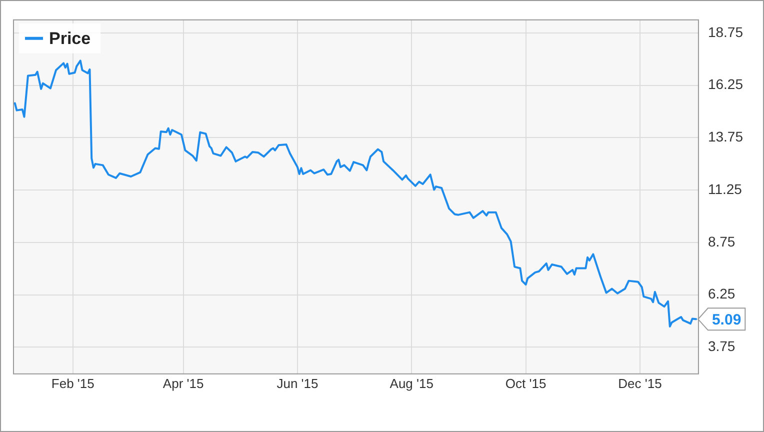  I want to click on x-tick-label: Apr '15, so click(183, 383).